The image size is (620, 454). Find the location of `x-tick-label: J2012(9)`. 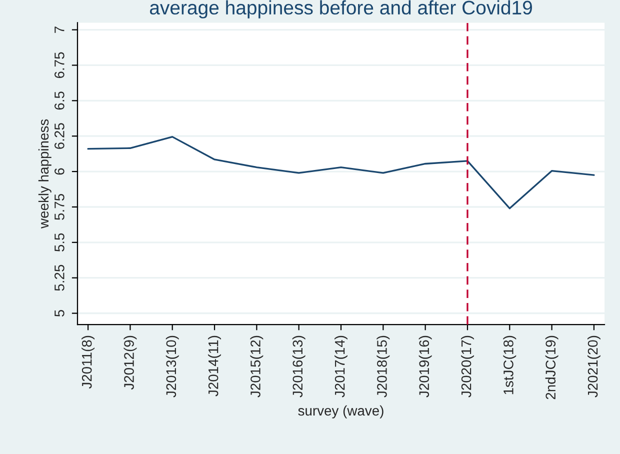

x-tick-label: J2012(9) is located at coordinates (130, 363).